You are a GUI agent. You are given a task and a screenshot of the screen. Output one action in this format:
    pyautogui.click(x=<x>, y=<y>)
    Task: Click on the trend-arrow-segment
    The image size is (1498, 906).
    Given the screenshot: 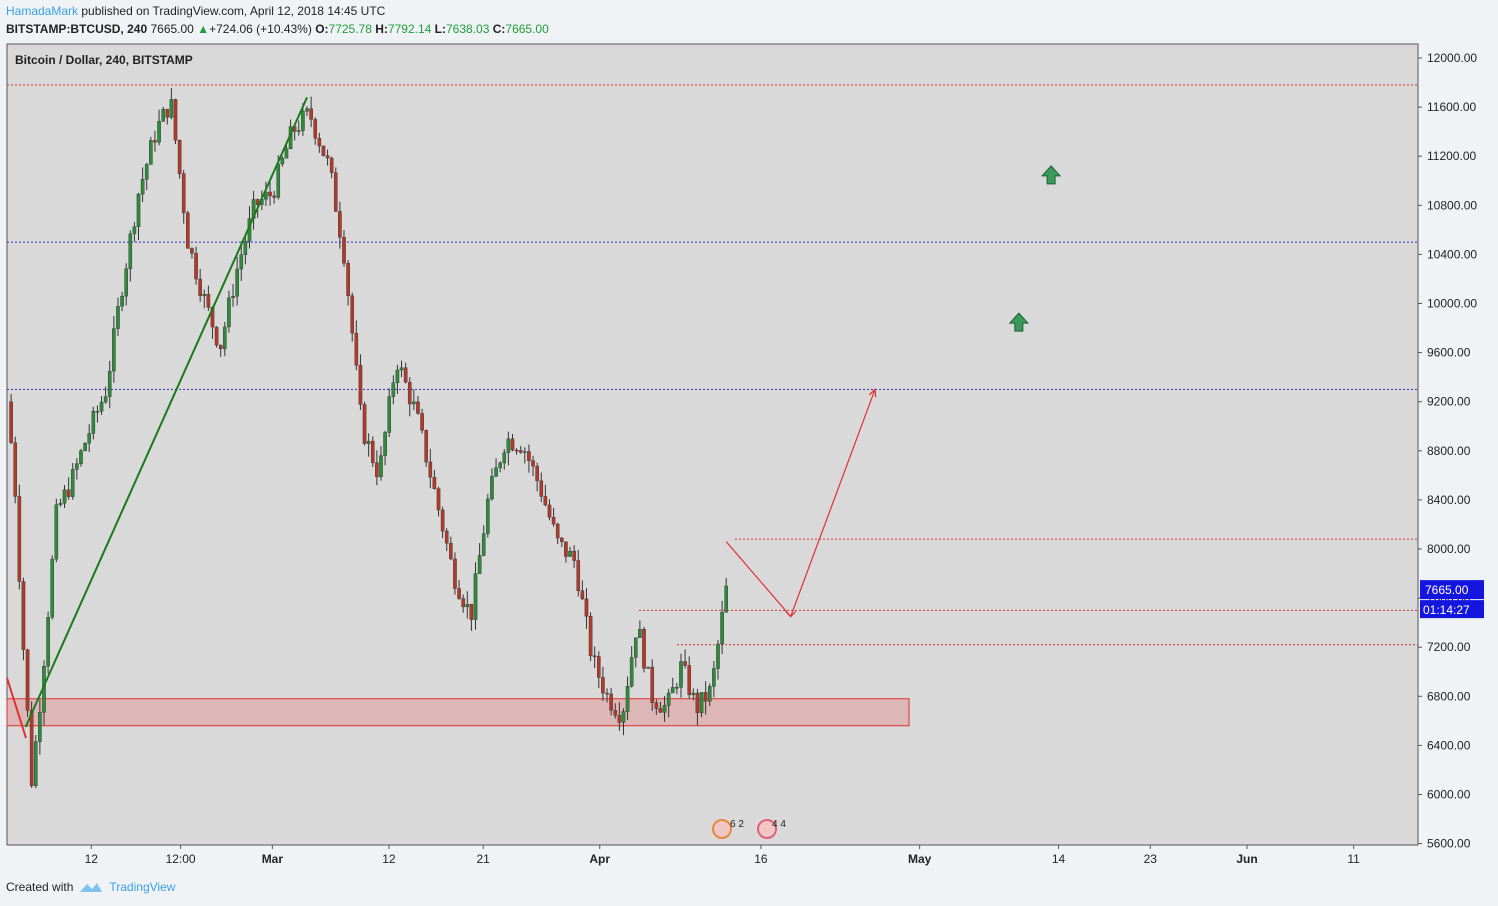 What is the action you would take?
    pyautogui.click(x=16, y=708)
    